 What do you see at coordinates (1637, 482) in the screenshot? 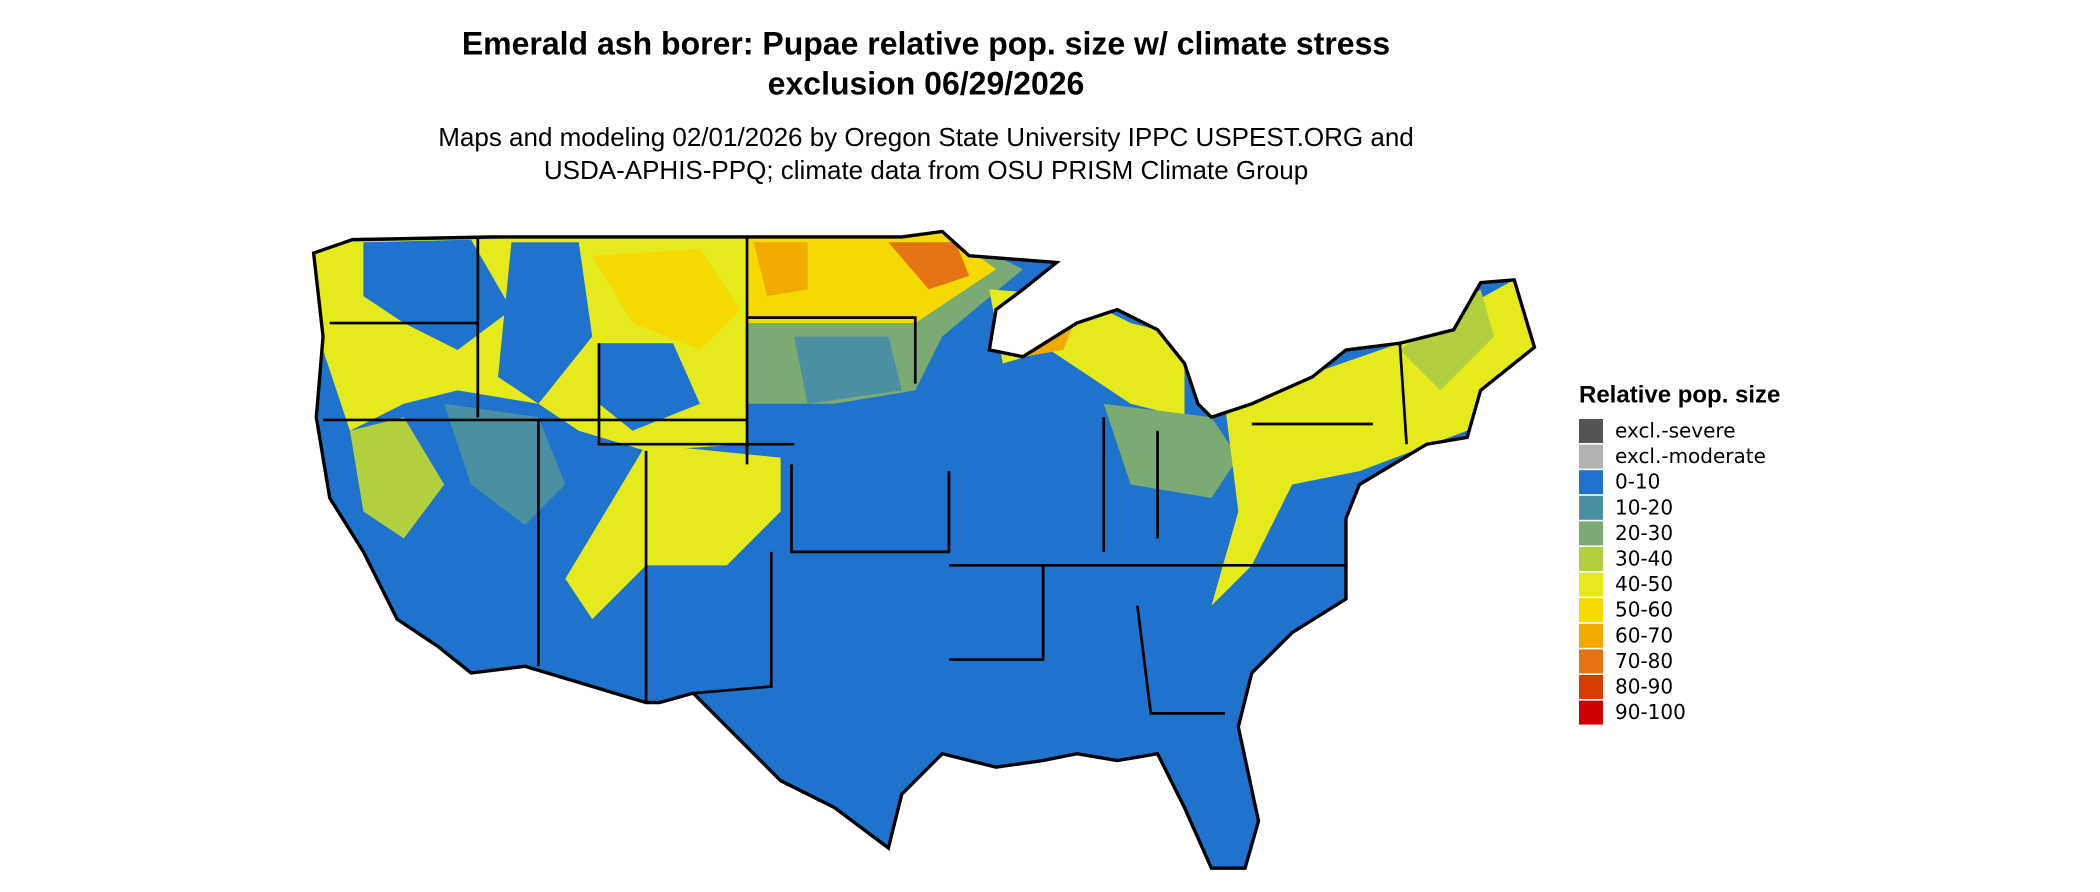
I see `legend-label: 0-10` at bounding box center [1637, 482].